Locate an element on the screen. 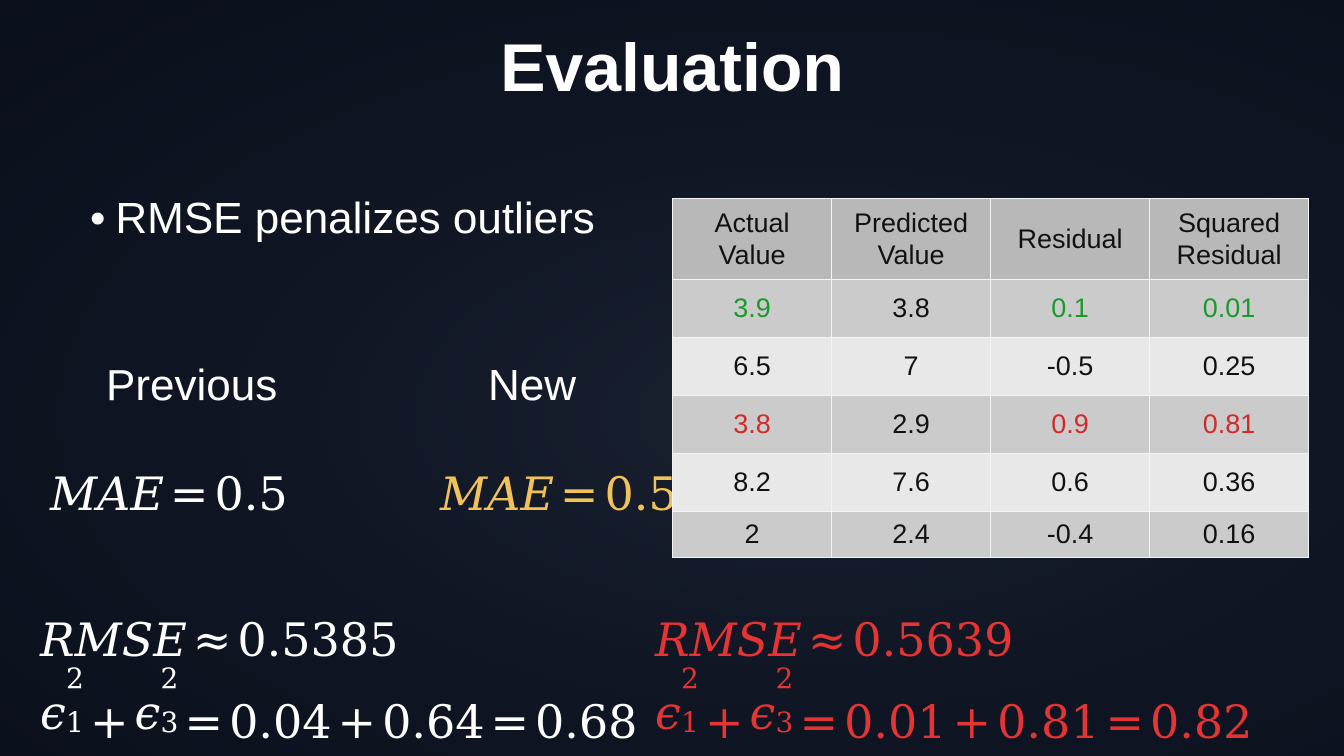 The width and height of the screenshot is (1344, 756). table-row: 2 2.4 -0.4 0.16 is located at coordinates (990, 534).